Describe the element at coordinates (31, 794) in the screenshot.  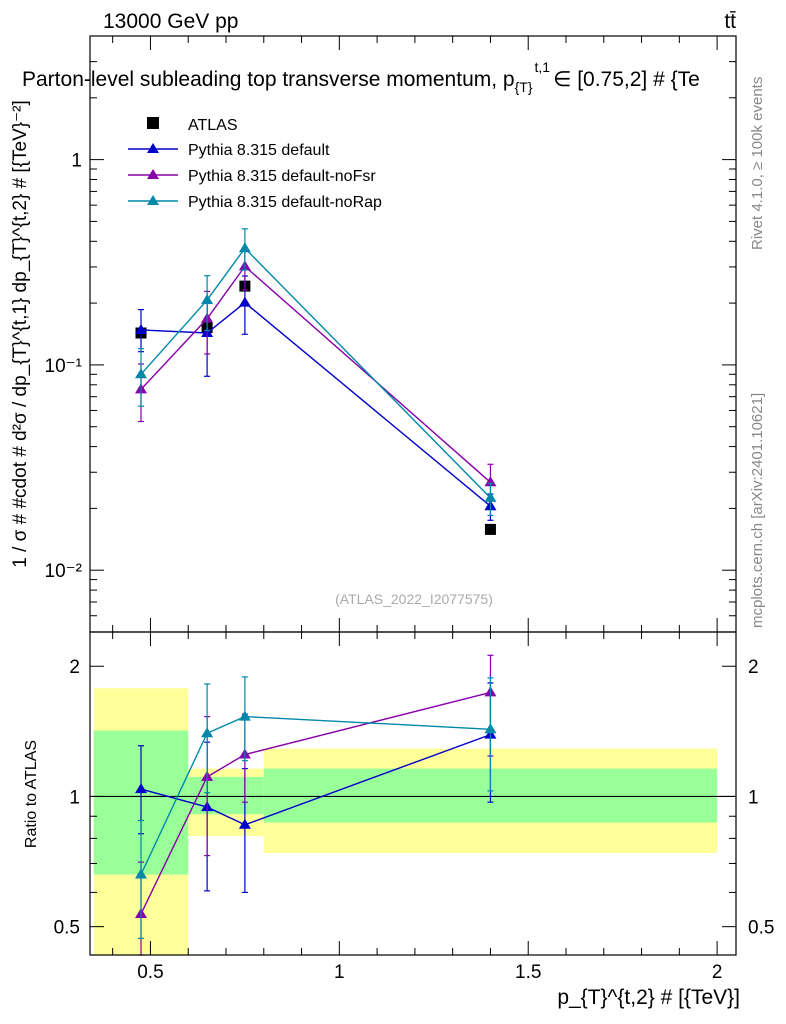
I see `ratio-y-axis-label: Ratio to ATLAS` at that location.